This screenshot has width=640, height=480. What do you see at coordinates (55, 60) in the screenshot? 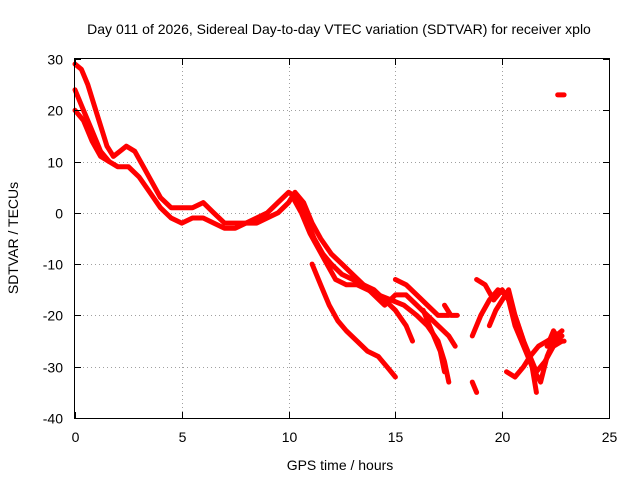
I see `y-tick-label: 30` at bounding box center [55, 60].